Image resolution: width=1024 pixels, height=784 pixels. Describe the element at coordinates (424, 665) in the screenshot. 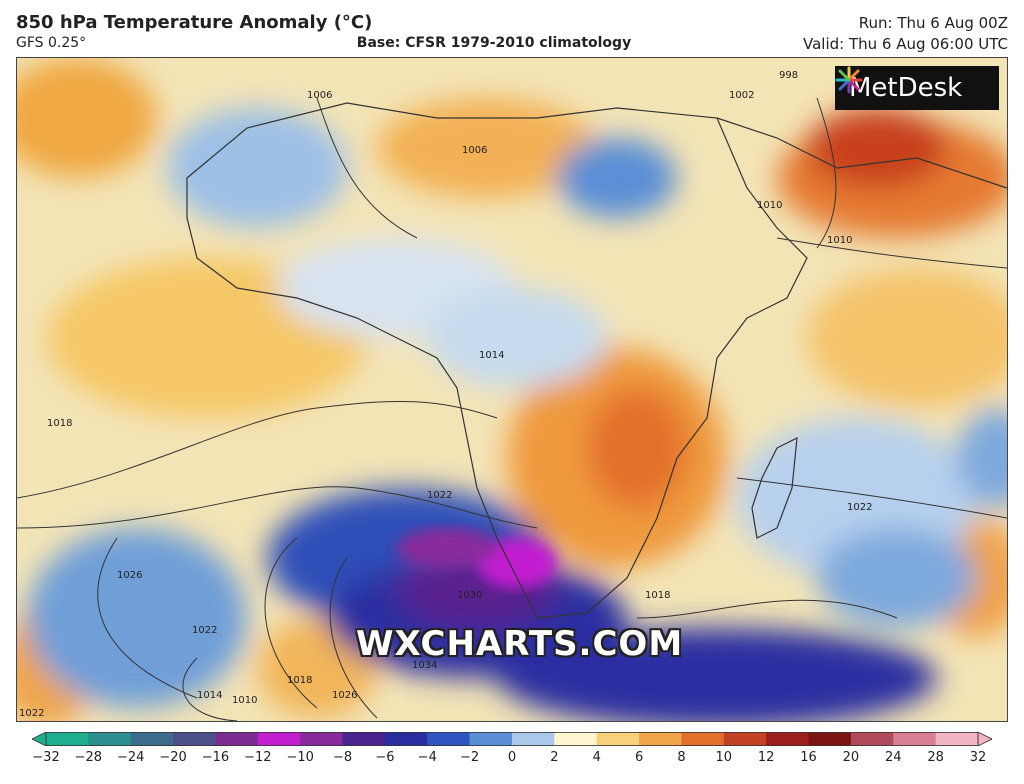

I see `isobar-label: 1034` at that location.